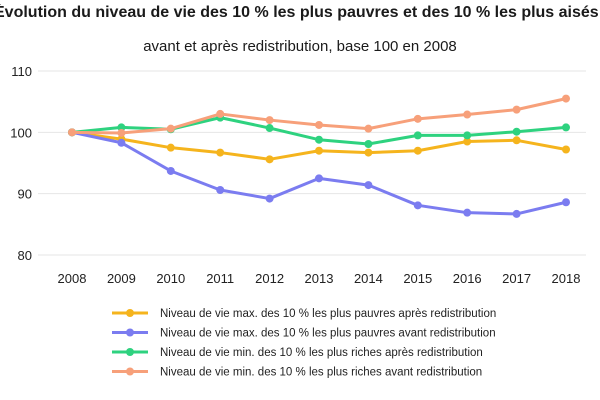 The height and width of the screenshot is (400, 600). Describe the element at coordinates (25, 194) in the screenshot. I see `y-tick-label: 90` at that location.